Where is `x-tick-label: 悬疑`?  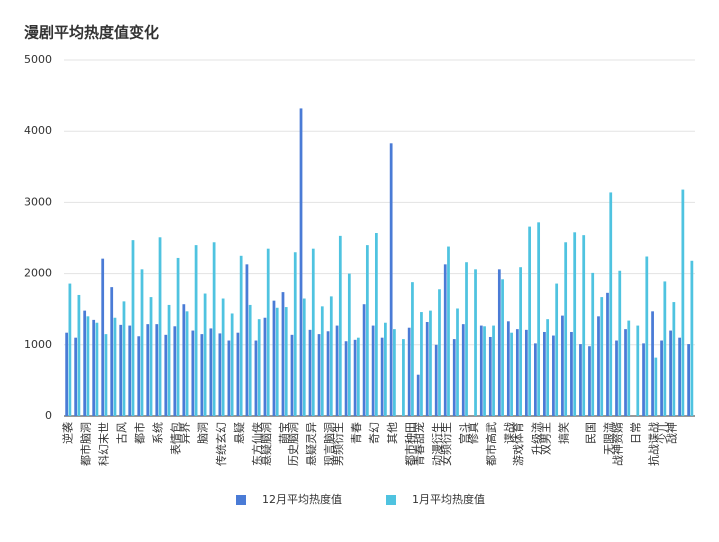
x-tick-label: 悬疑 is located at coordinates (239, 433).